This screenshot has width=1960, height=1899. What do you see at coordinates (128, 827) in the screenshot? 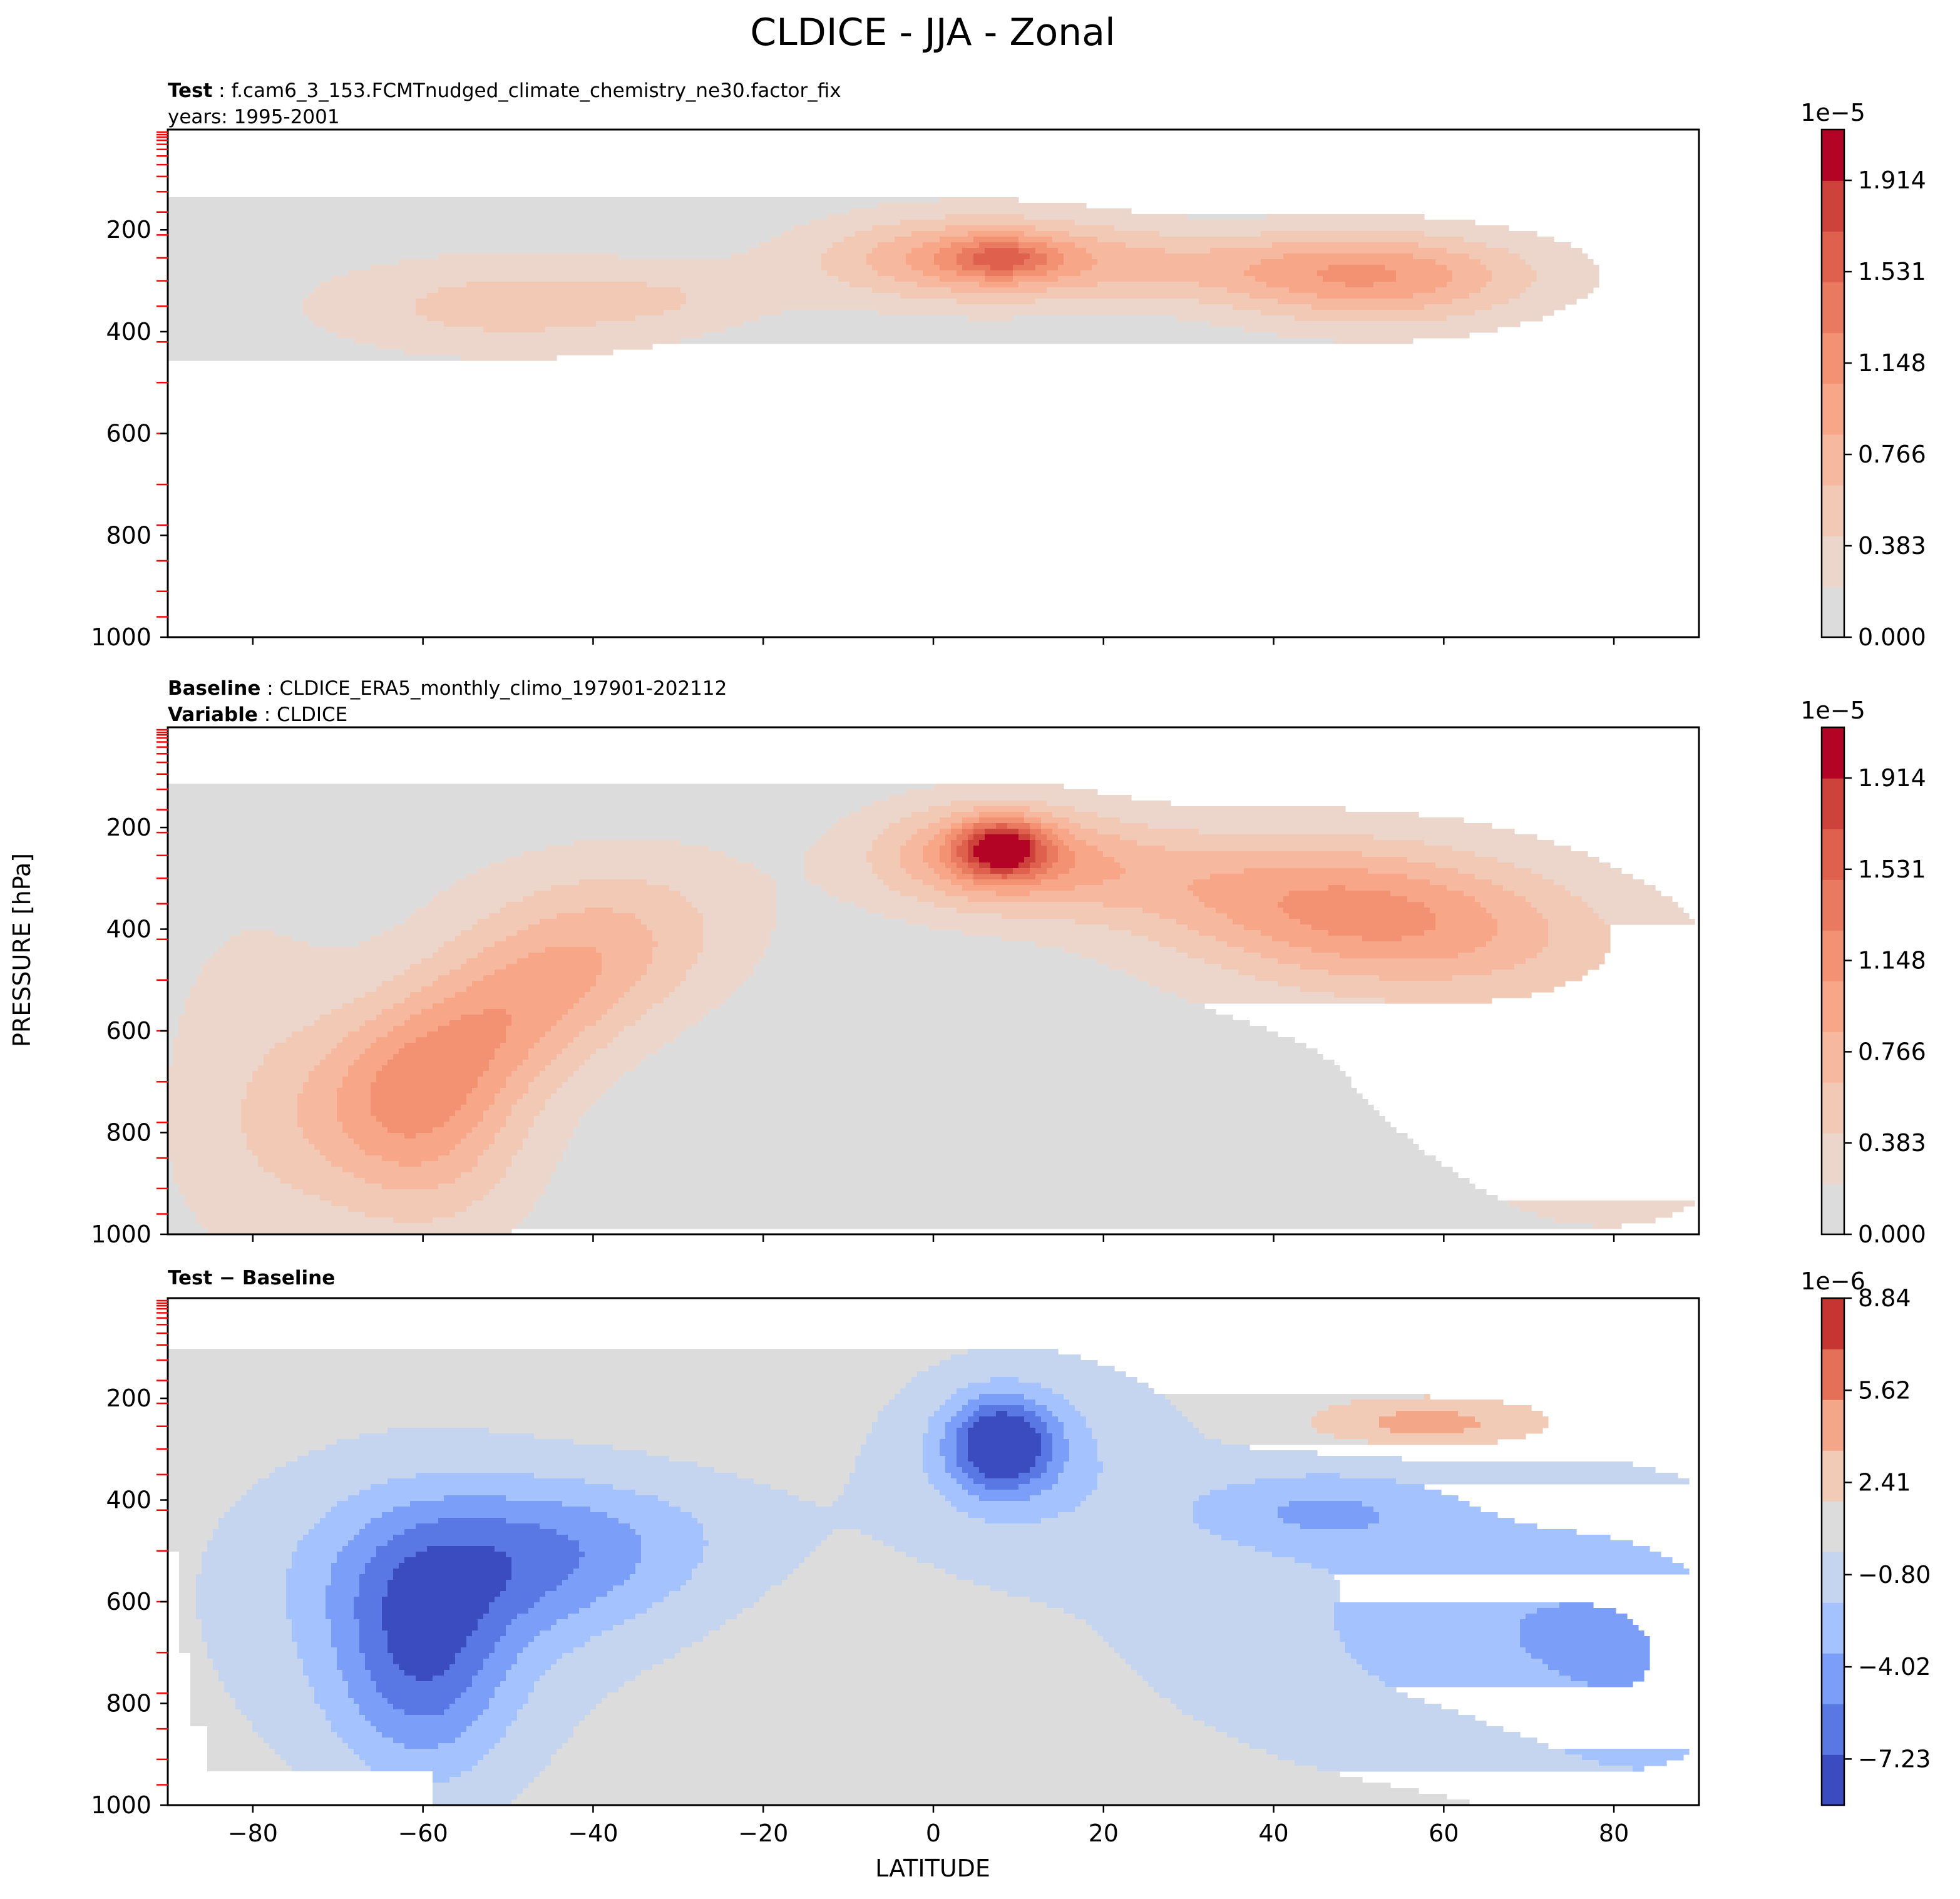
I see `y-tick-label: 200` at bounding box center [128, 827].